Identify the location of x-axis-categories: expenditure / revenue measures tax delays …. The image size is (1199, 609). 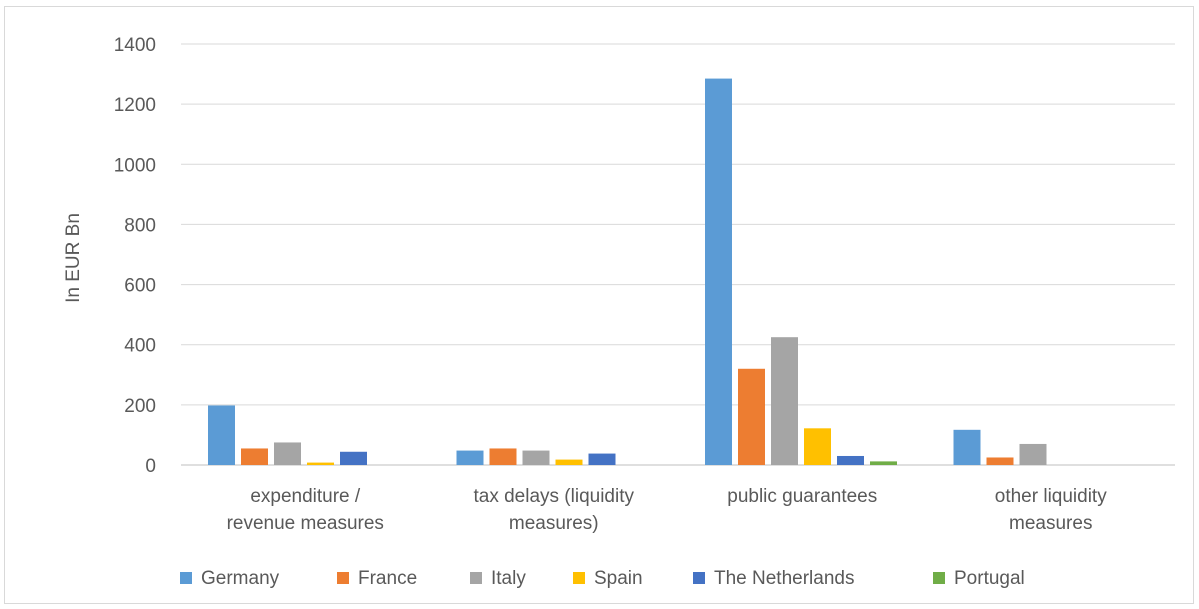
(667, 510).